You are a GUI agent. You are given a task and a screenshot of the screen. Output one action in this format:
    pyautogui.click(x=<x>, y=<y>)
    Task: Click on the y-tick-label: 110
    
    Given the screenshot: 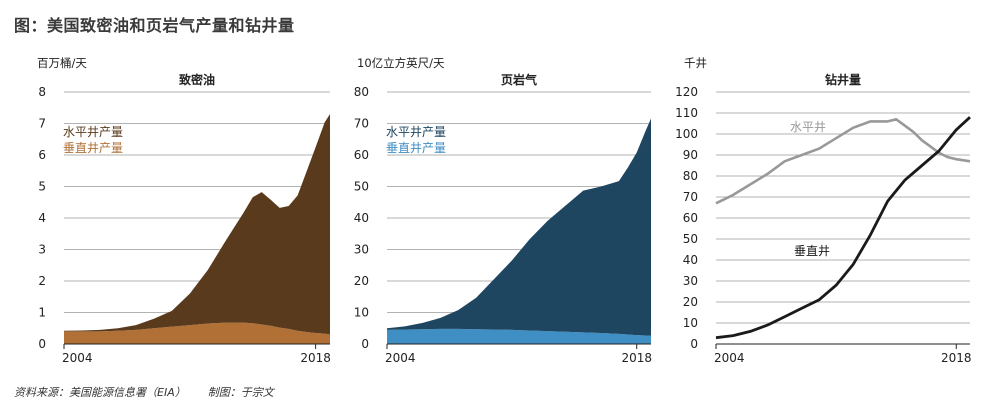 What is the action you would take?
    pyautogui.click(x=686, y=113)
    